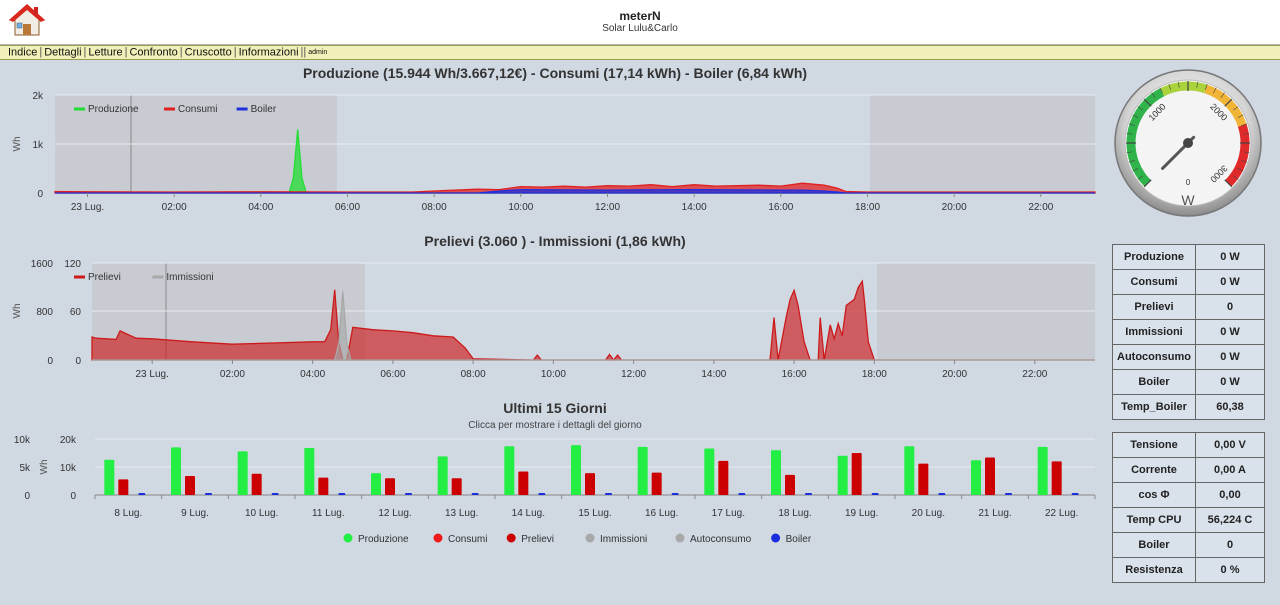 This screenshot has height=605, width=1280. I want to click on x-tick-label: 12 Lug., so click(394, 513).